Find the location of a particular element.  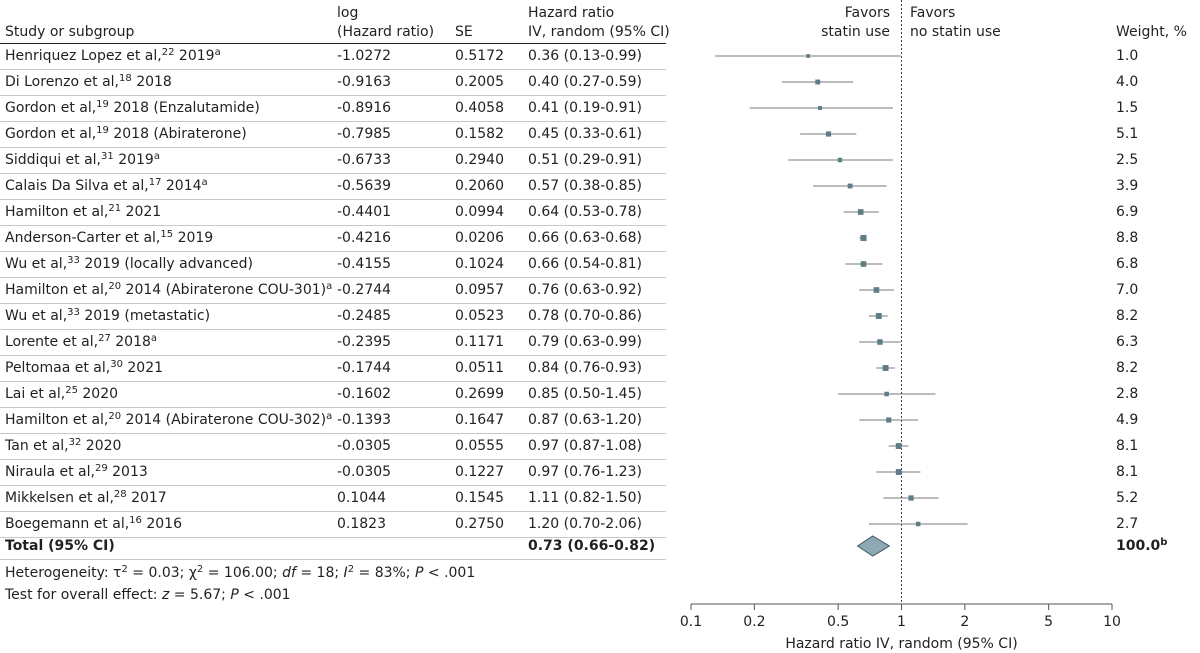

log-hr-value: -0.2744 is located at coordinates (364, 290).